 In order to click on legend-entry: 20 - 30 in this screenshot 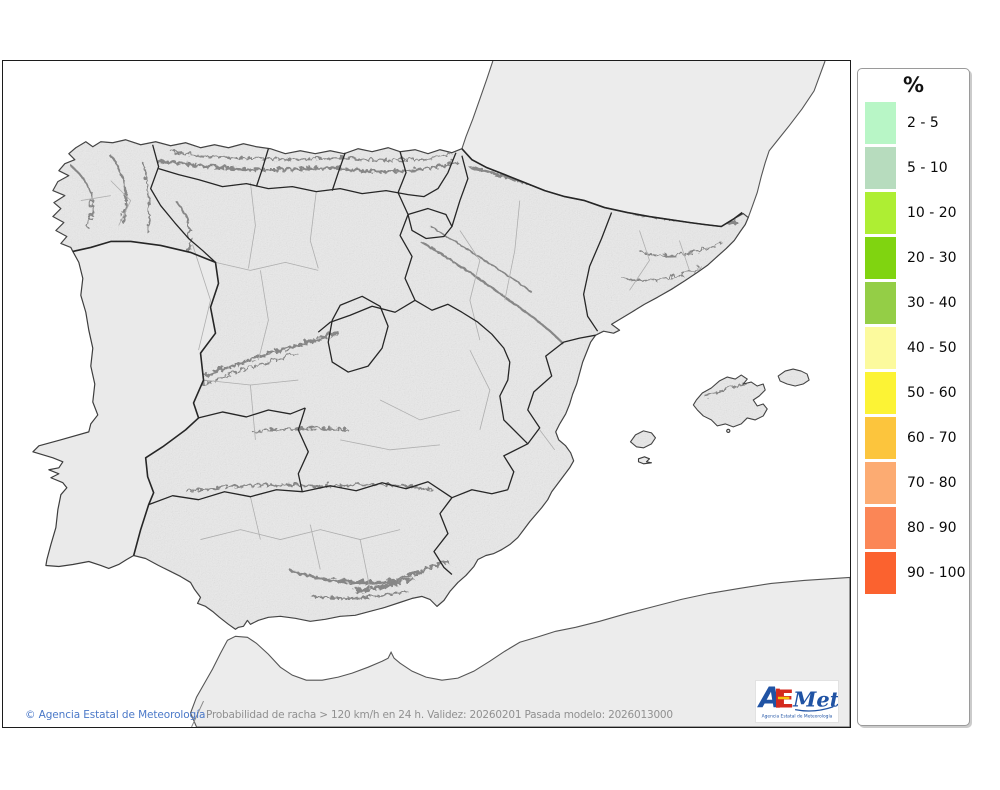, I will do `click(913, 257)`.